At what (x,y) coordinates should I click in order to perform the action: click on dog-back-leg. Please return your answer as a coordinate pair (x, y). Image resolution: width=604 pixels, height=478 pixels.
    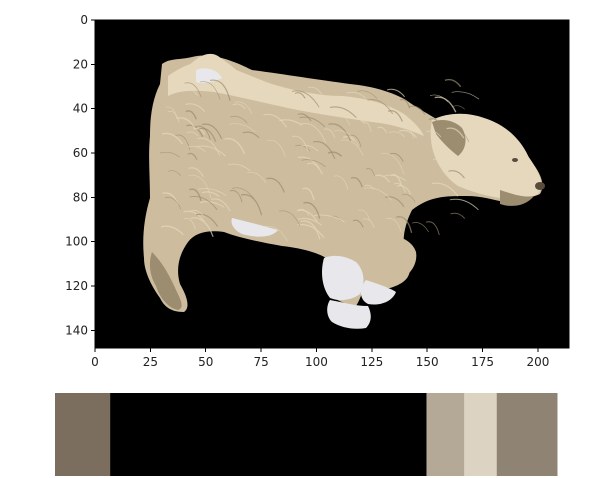
    Looking at the image, I should click on (165, 281).